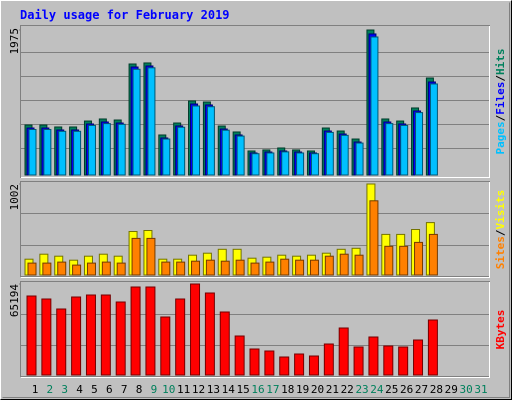 Image resolution: width=512 pixels, height=400 pixels. I want to click on x-tick-label: 16, so click(257, 389).